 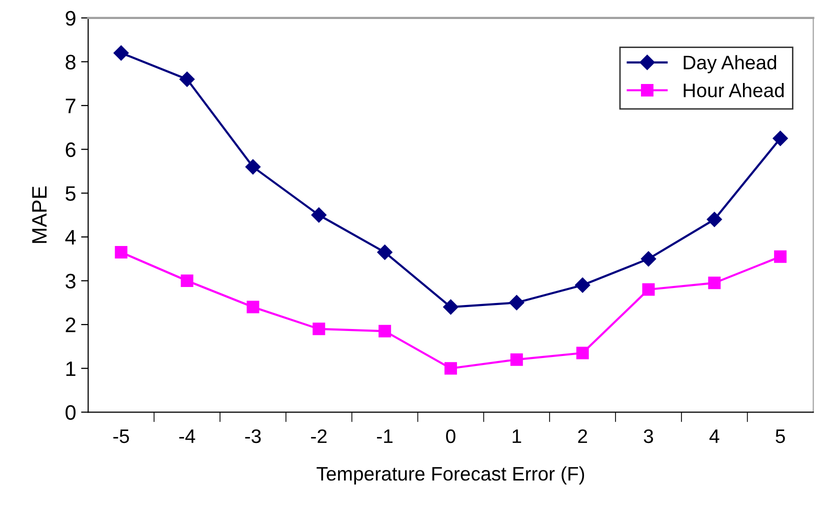 I want to click on legend-label: Hour Ahead, so click(x=734, y=90).